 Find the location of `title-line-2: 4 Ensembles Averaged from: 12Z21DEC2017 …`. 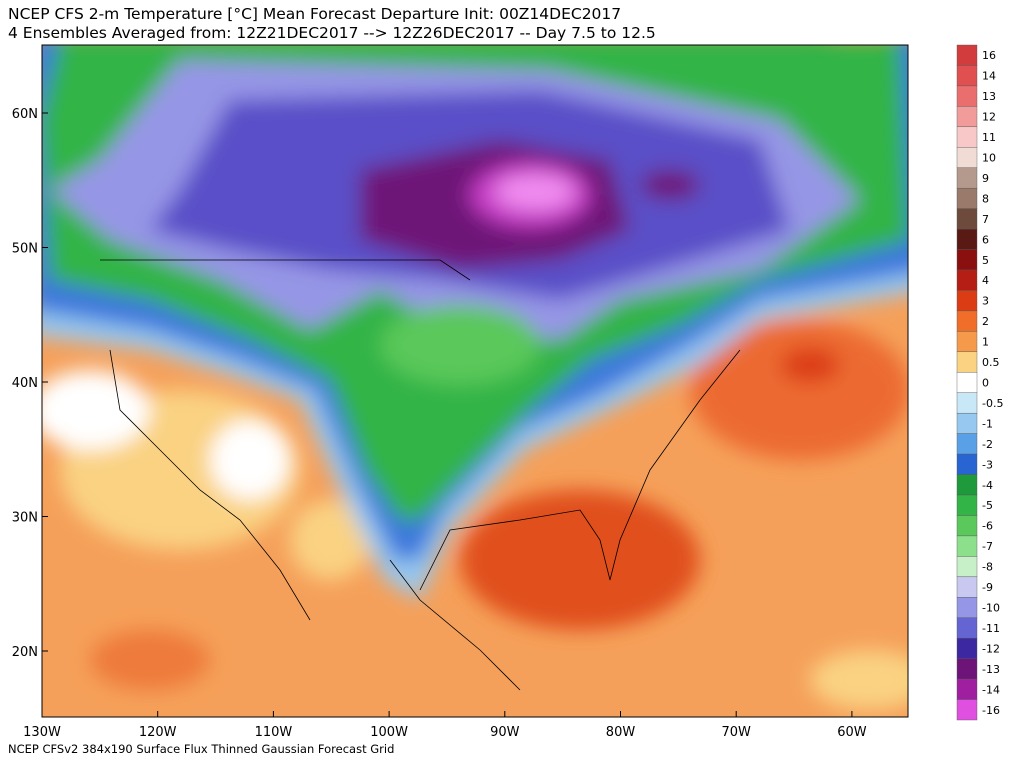

title-line-2: 4 Ensembles Averaged from: 12Z21DEC2017 … is located at coordinates (332, 33).